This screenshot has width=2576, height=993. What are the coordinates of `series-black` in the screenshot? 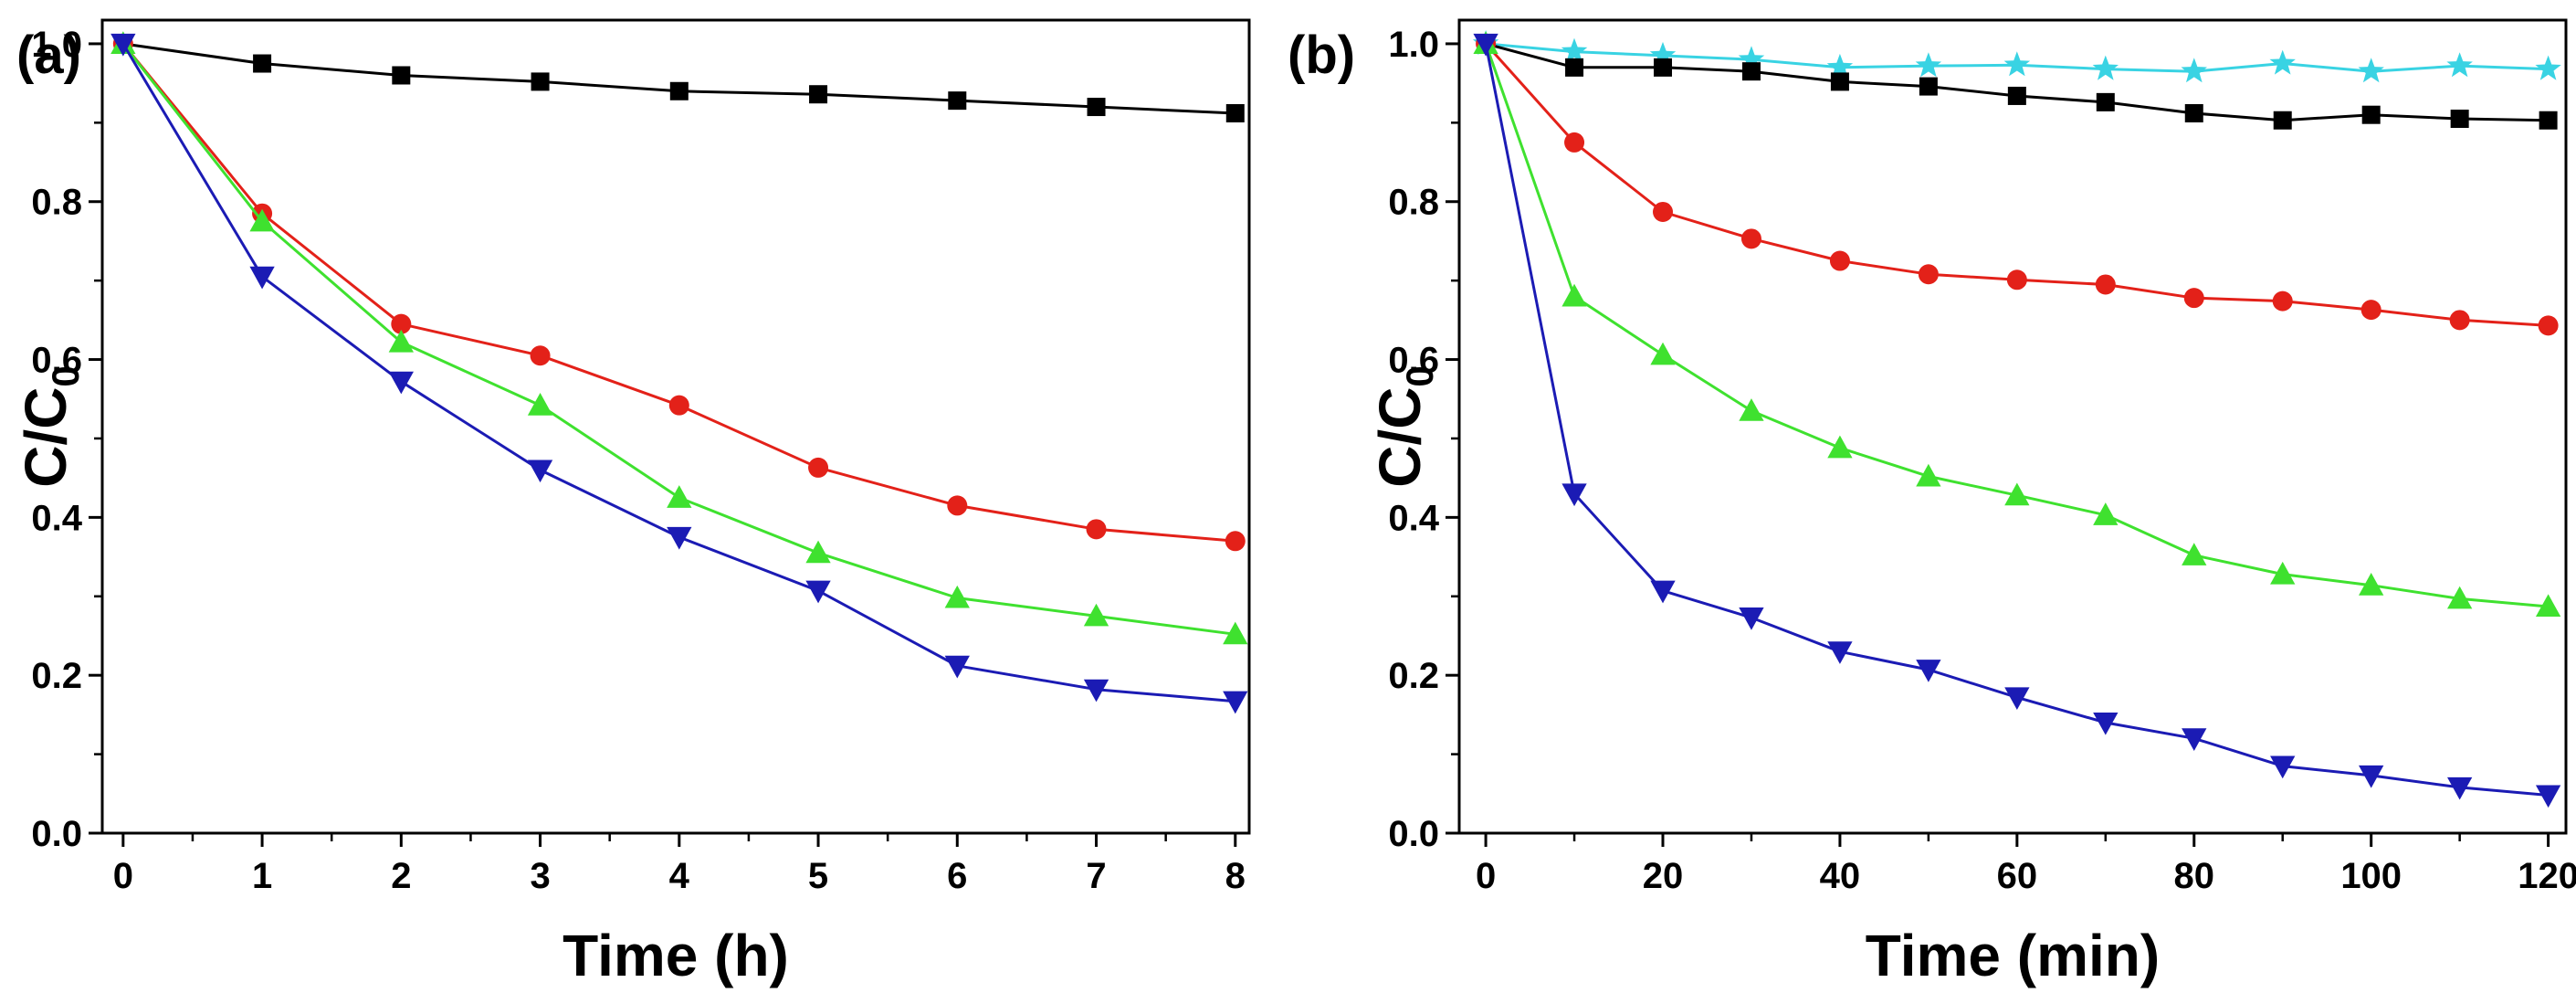 It's located at (2017, 82).